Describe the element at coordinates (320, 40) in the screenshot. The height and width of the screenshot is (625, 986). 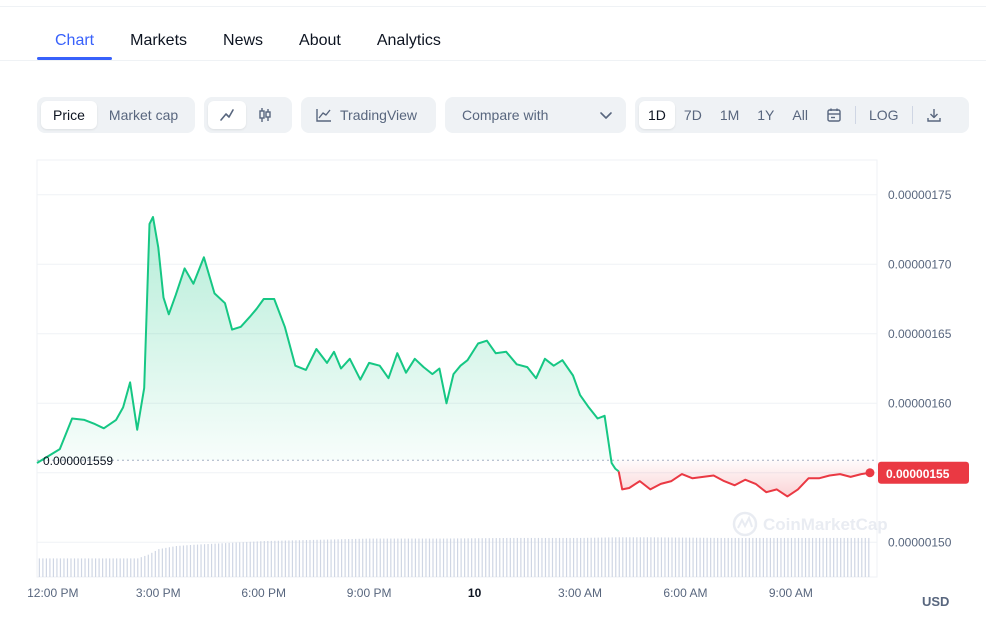
I see `tab-about: About` at that location.